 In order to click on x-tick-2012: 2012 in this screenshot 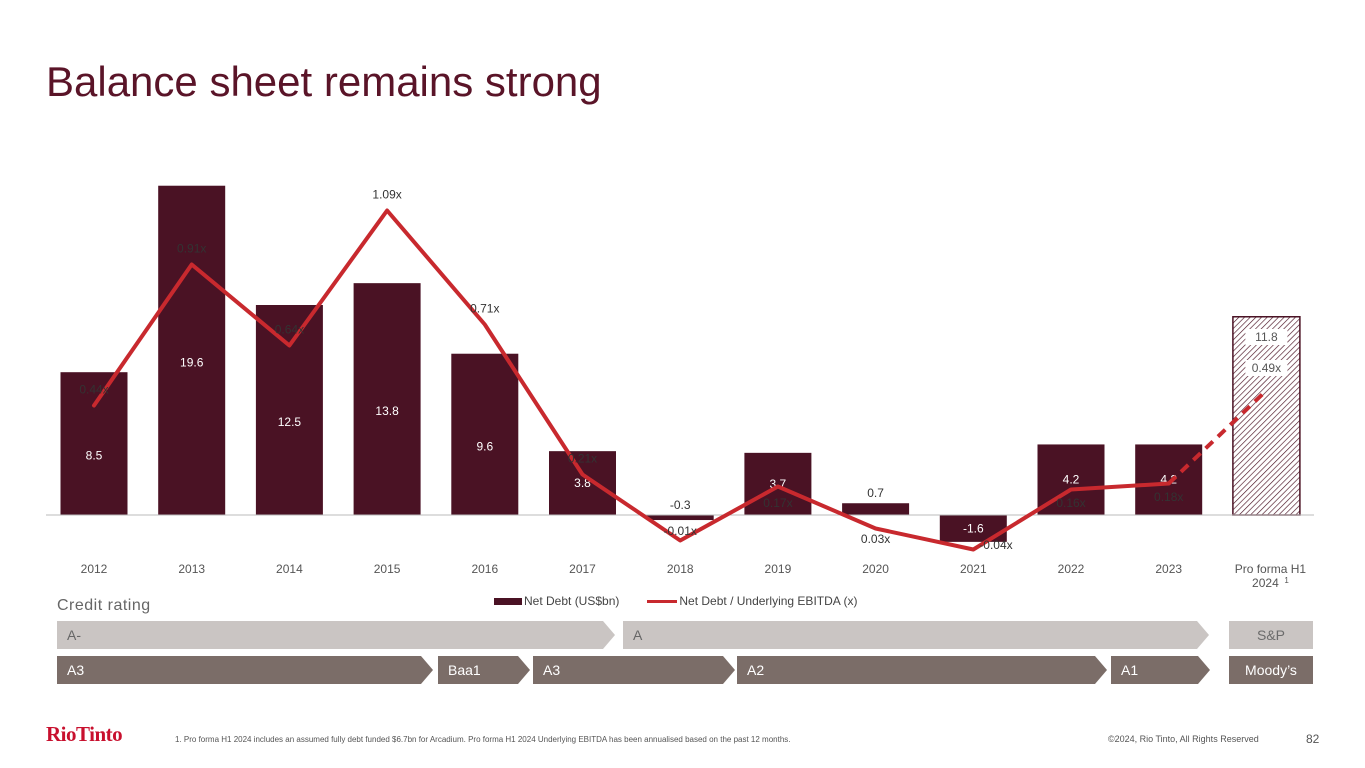, I will do `click(94, 569)`.